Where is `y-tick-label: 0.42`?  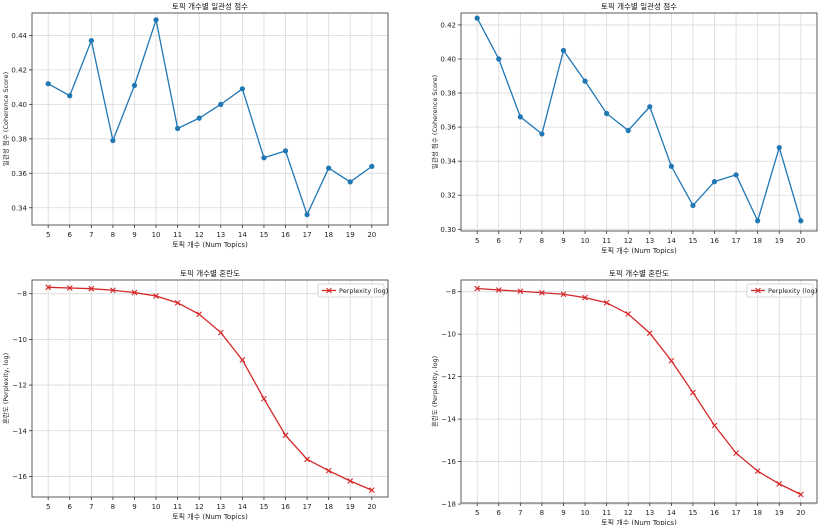
y-tick-label: 0.42 is located at coordinates (19, 70).